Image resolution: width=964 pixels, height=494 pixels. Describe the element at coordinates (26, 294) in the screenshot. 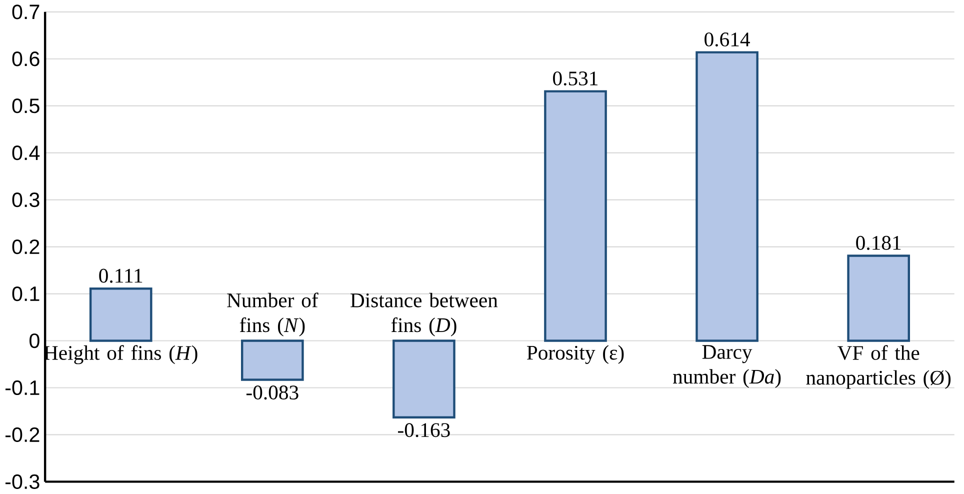

I see `y-tick-label: 0.1` at that location.